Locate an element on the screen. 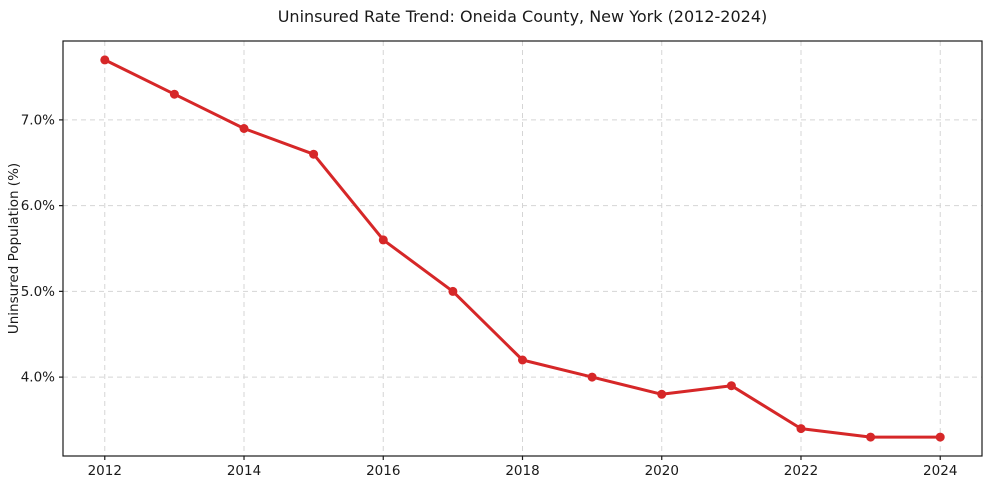 This screenshot has height=490, width=989. y-tick-label: 6.0% is located at coordinates (38, 206).